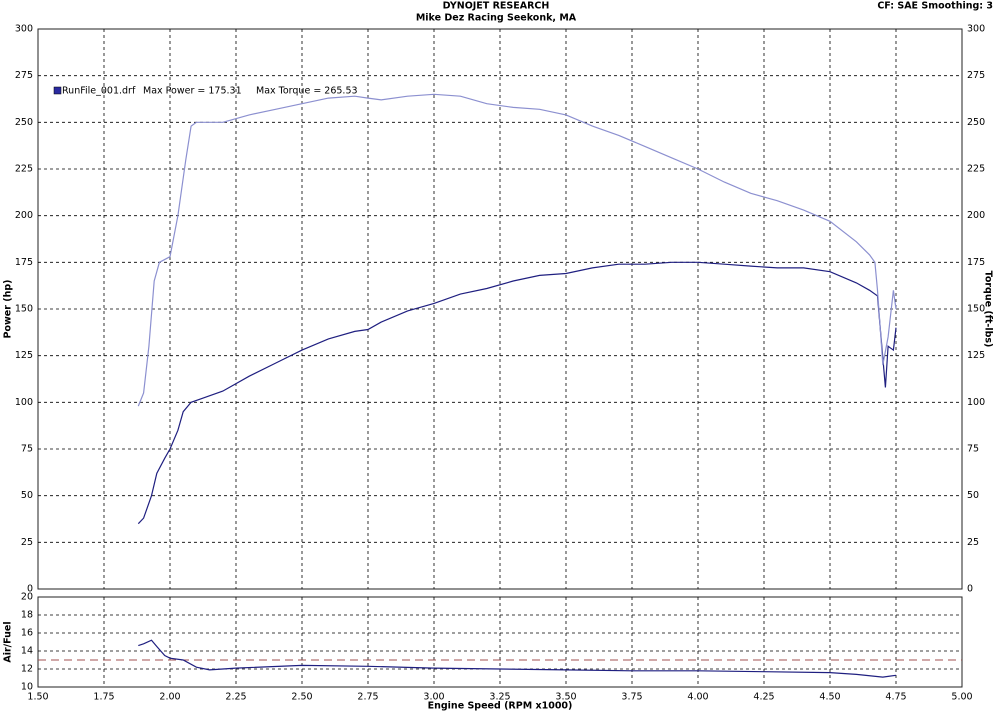 The height and width of the screenshot is (712, 996). Describe the element at coordinates (24, 215) in the screenshot. I see `y-tick-label: 200` at that location.